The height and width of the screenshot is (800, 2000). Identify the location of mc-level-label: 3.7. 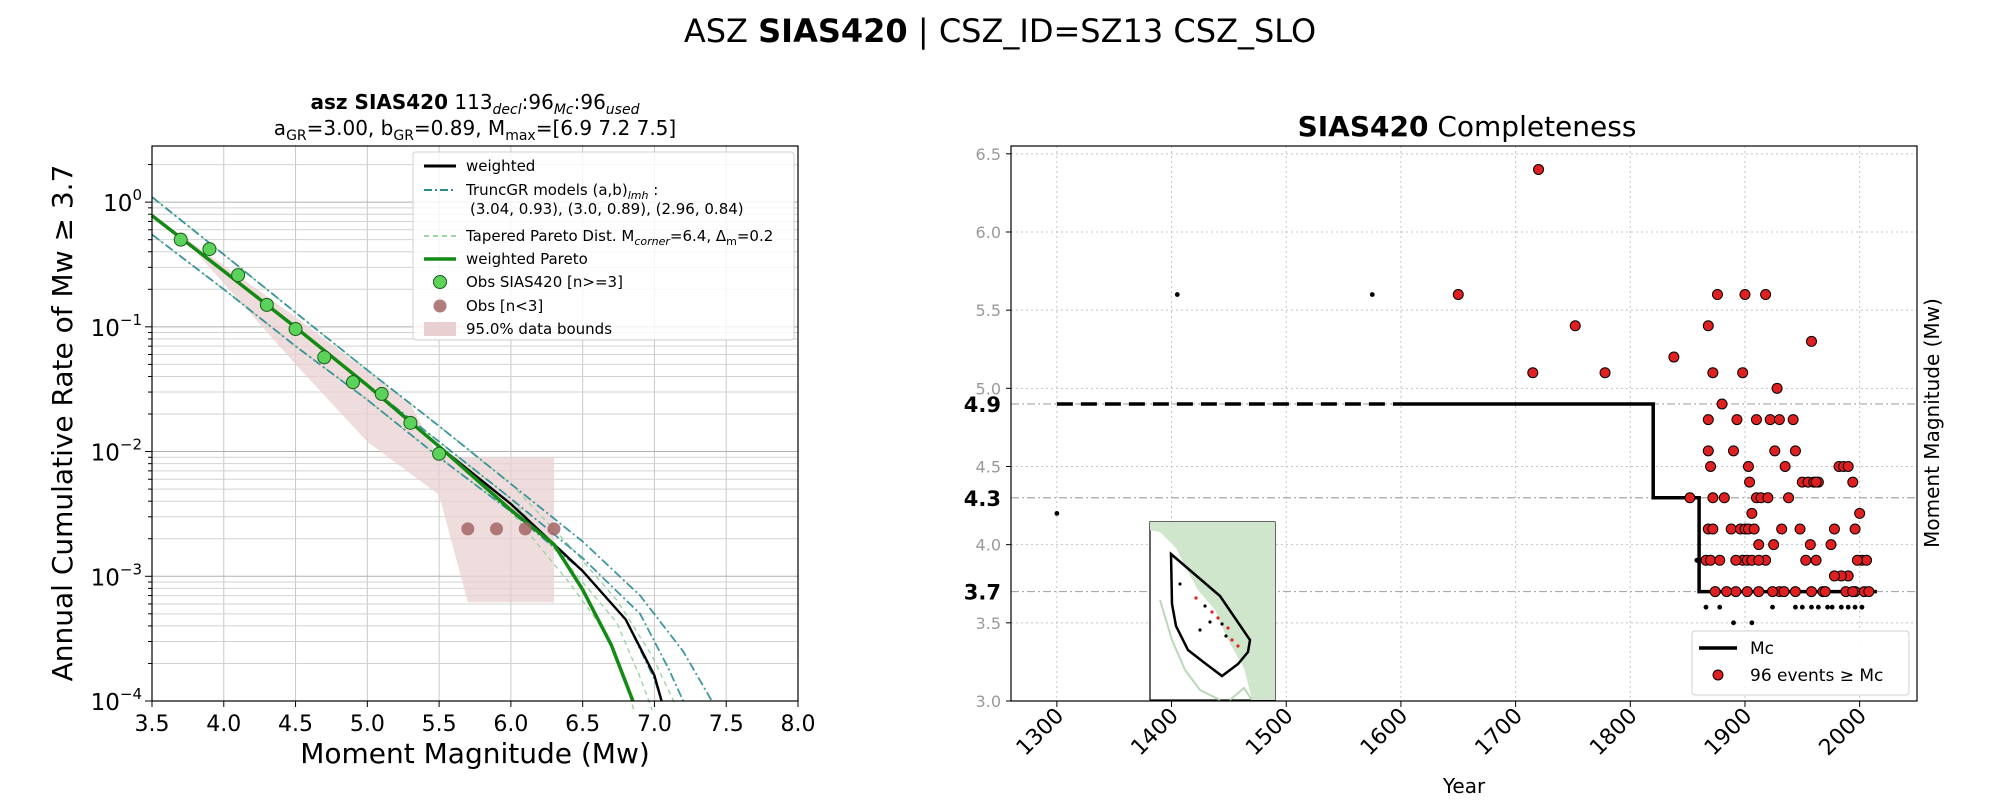
(982, 593).